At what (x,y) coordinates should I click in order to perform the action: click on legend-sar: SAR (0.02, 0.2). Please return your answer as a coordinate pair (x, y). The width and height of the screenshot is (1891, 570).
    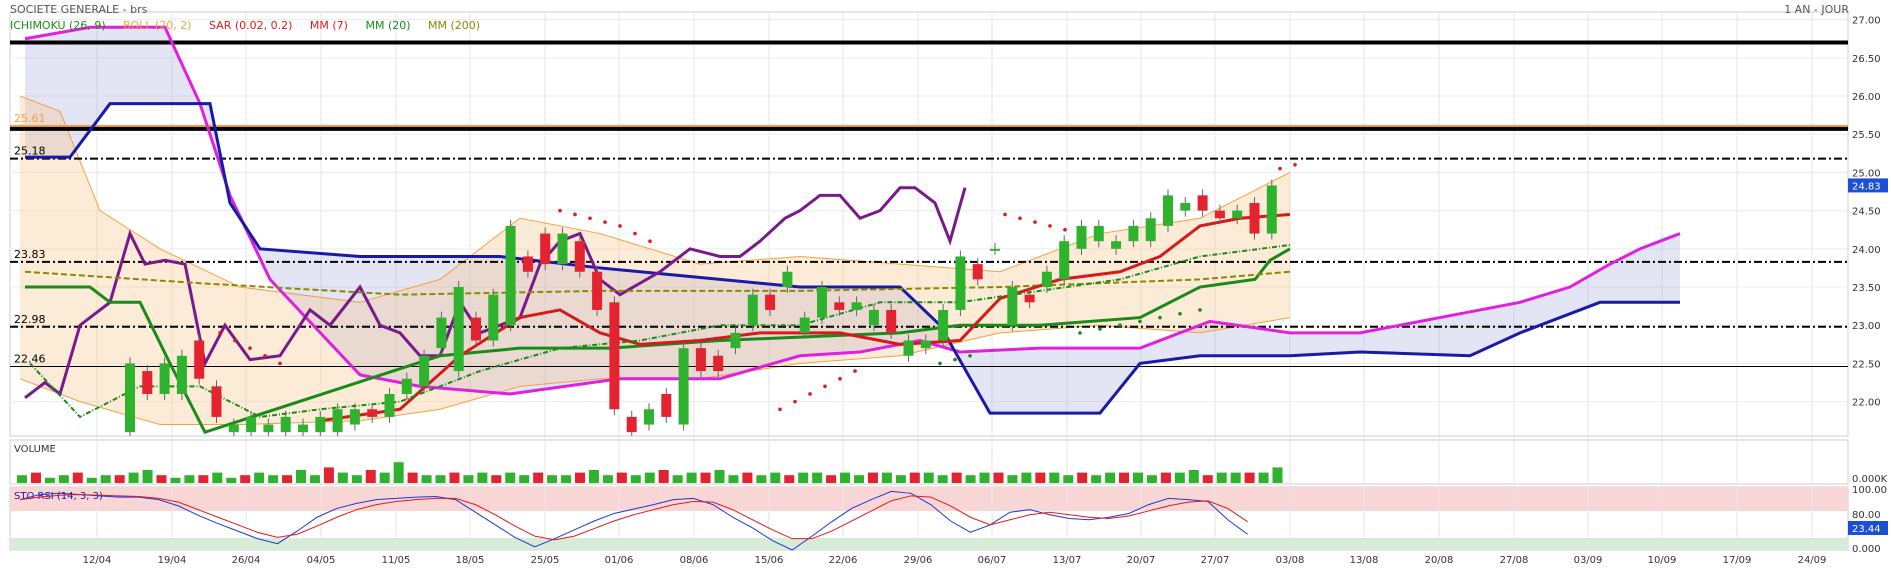
    Looking at the image, I should click on (250, 25).